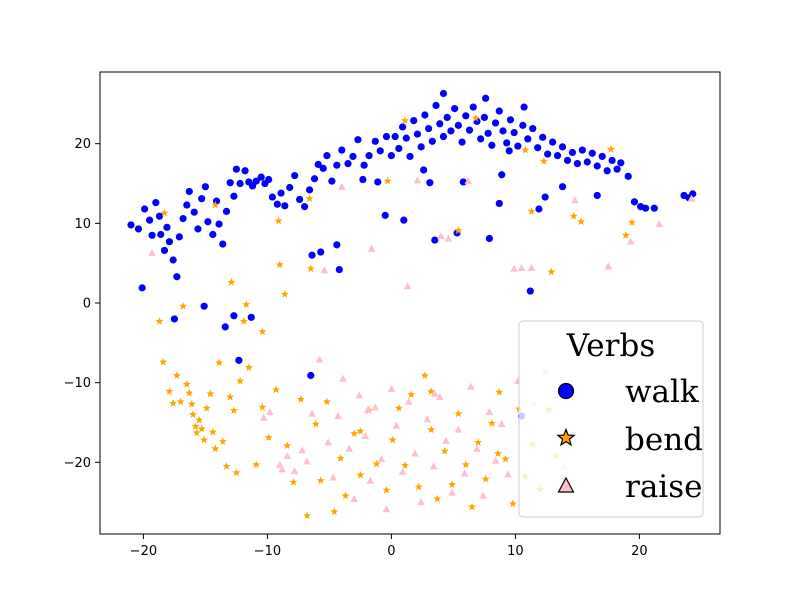  Describe the element at coordinates (515, 551) in the screenshot. I see `x-tick-label-10: 10` at that location.